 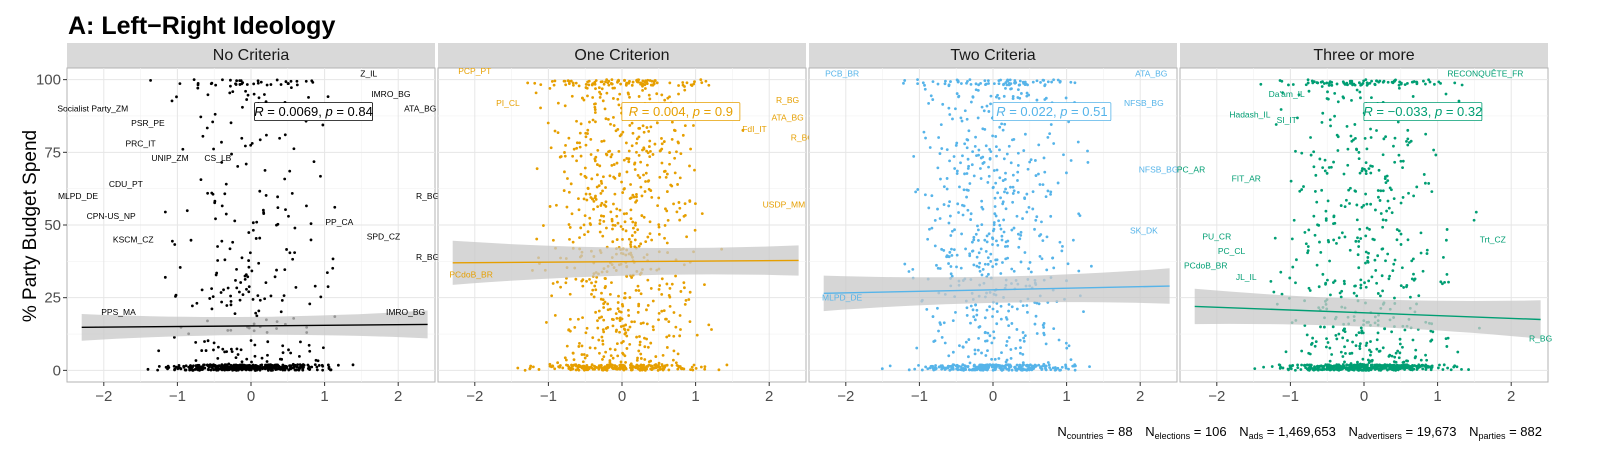 I want to click on footer-parties-value: = 882, so click(x=1523, y=431).